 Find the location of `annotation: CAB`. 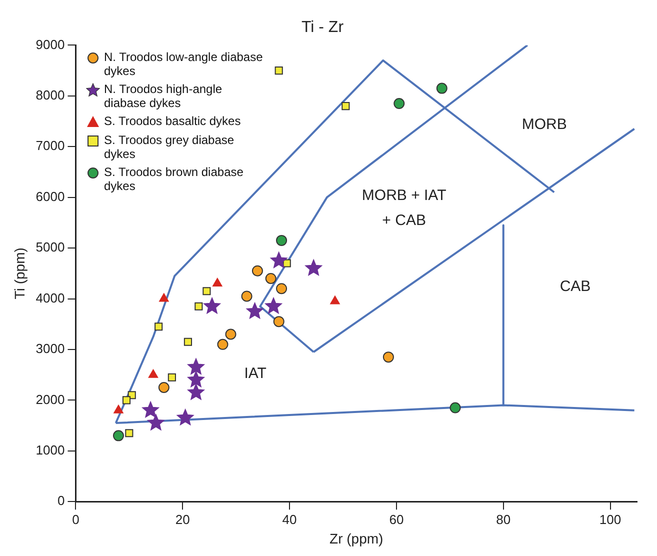

annotation: CAB is located at coordinates (575, 287).